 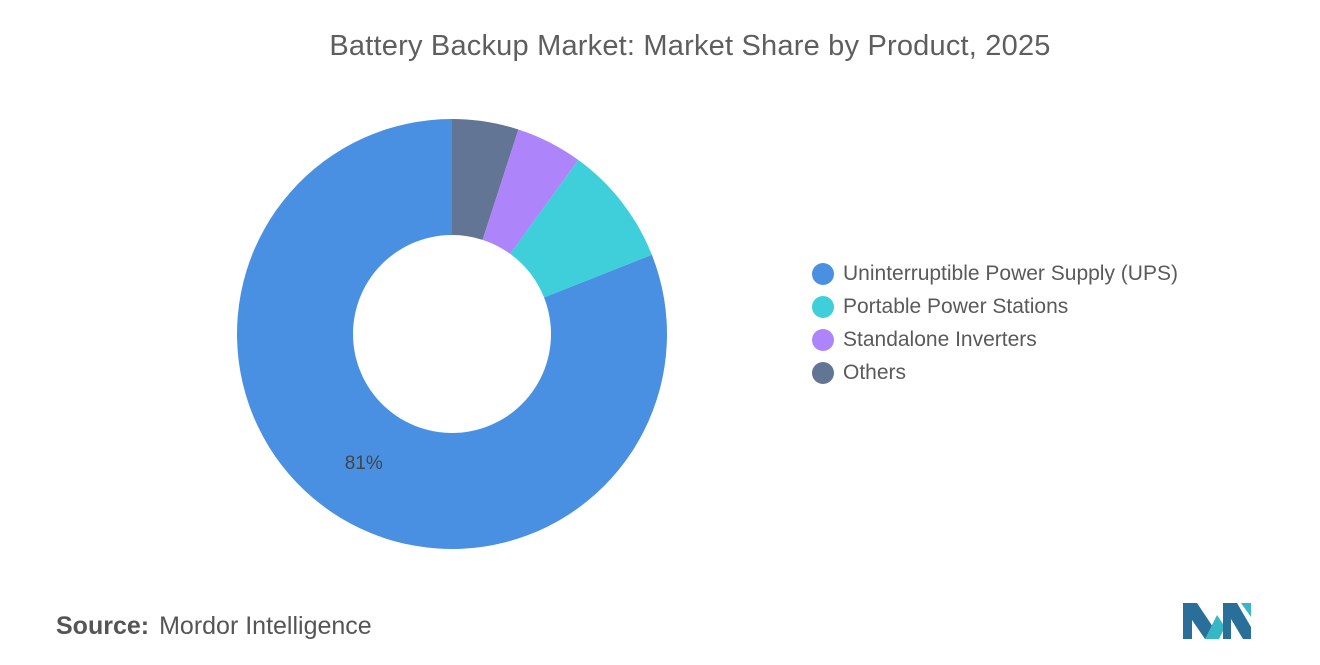 I want to click on source-note: Source: Mordor Intelligence, so click(x=214, y=626).